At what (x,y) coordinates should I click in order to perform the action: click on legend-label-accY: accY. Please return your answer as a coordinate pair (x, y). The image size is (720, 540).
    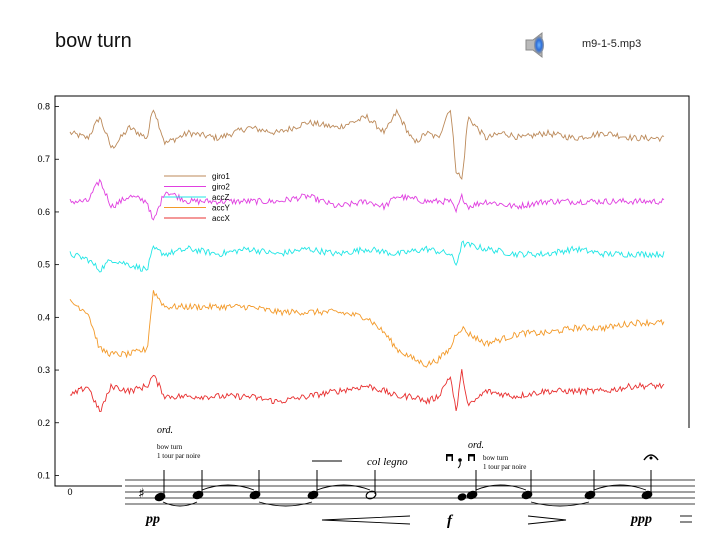
    Looking at the image, I should click on (221, 208).